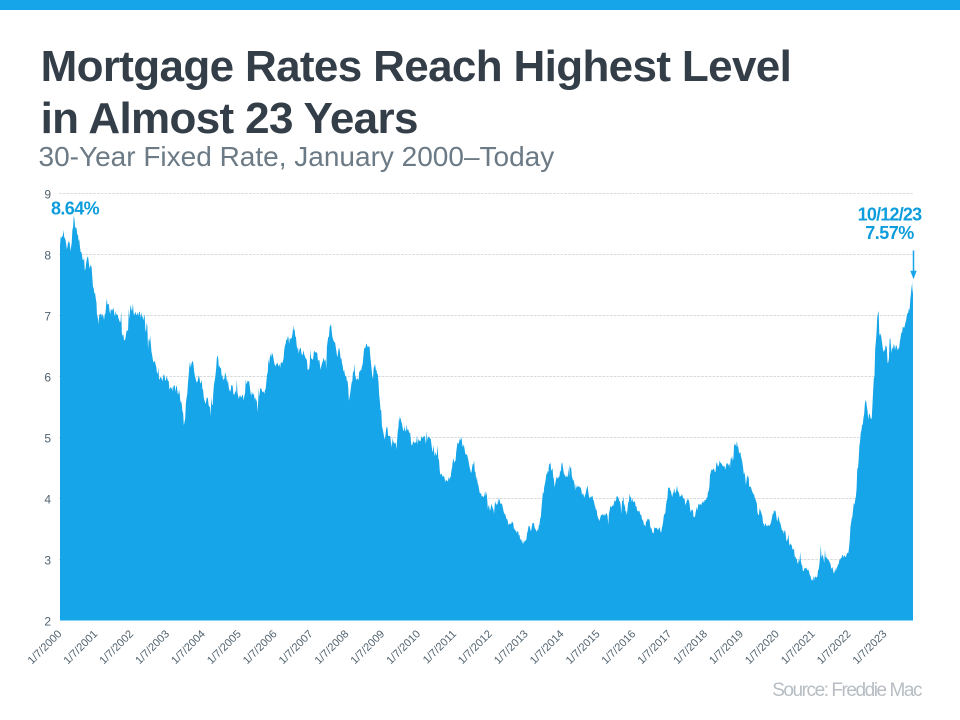 This screenshot has height=720, width=960. Describe the element at coordinates (224, 647) in the screenshot. I see `svg-text: 1/7/2005` at that location.